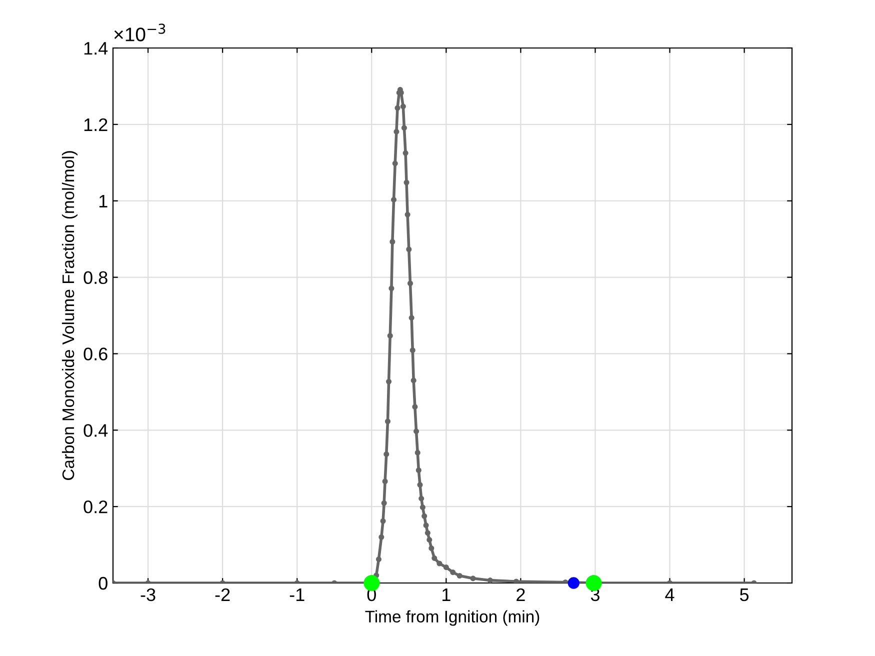 The height and width of the screenshot is (656, 875). What do you see at coordinates (452, 618) in the screenshot?
I see `x-axis-title: Time from Ignition (min)` at bounding box center [452, 618].